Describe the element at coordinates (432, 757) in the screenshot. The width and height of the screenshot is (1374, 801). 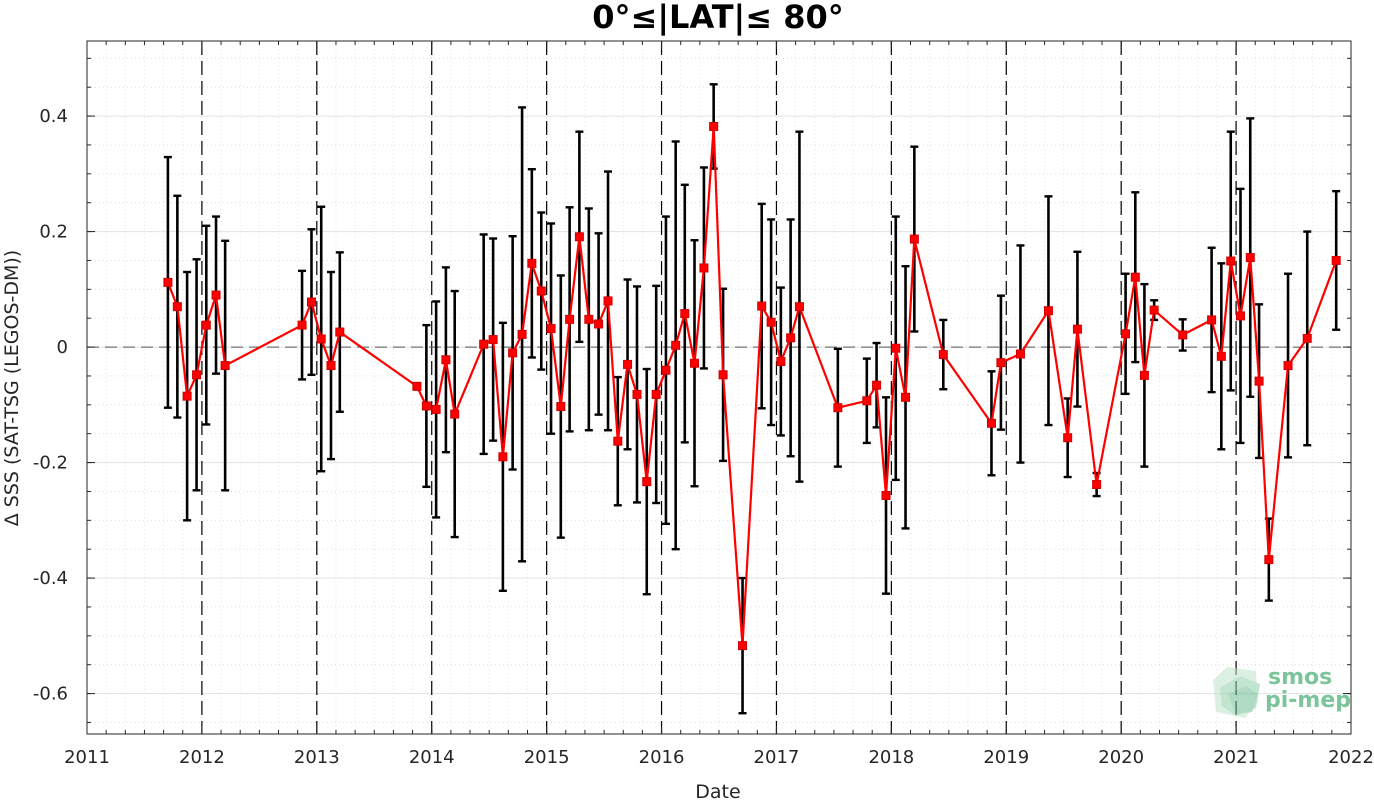
I see `x-tick-label: 2014` at that location.